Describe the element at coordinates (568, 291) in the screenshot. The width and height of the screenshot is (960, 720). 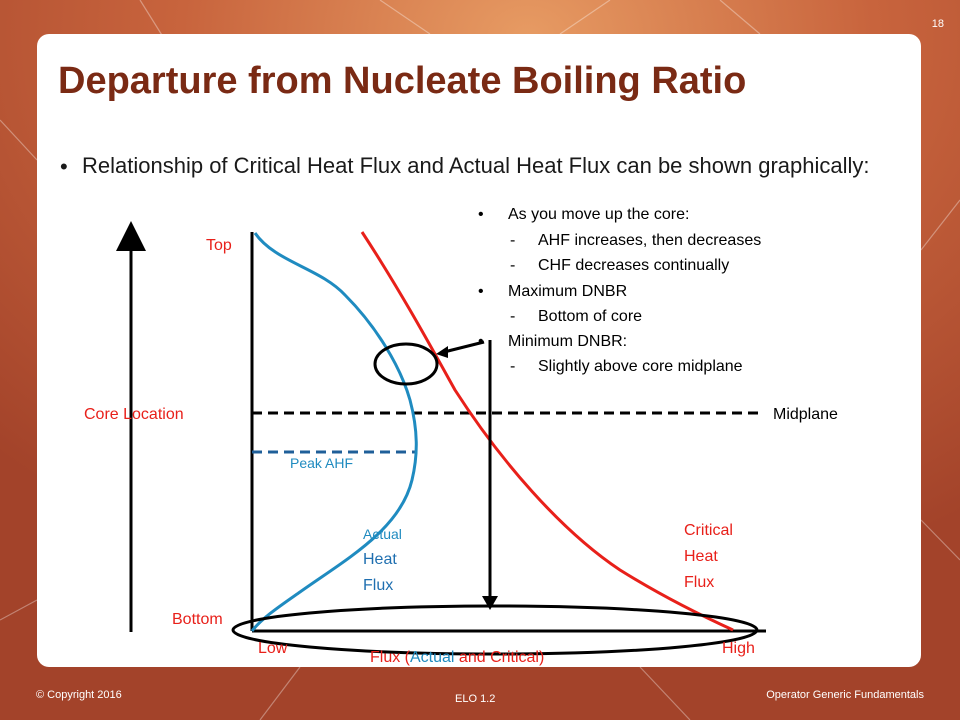
I see `note-2: Maximum DNBR` at that location.